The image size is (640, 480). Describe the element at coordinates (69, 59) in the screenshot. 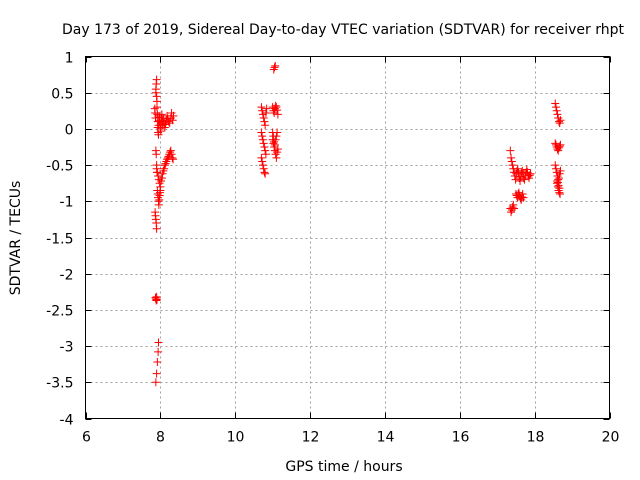

I see `y-tick-label: 1` at that location.